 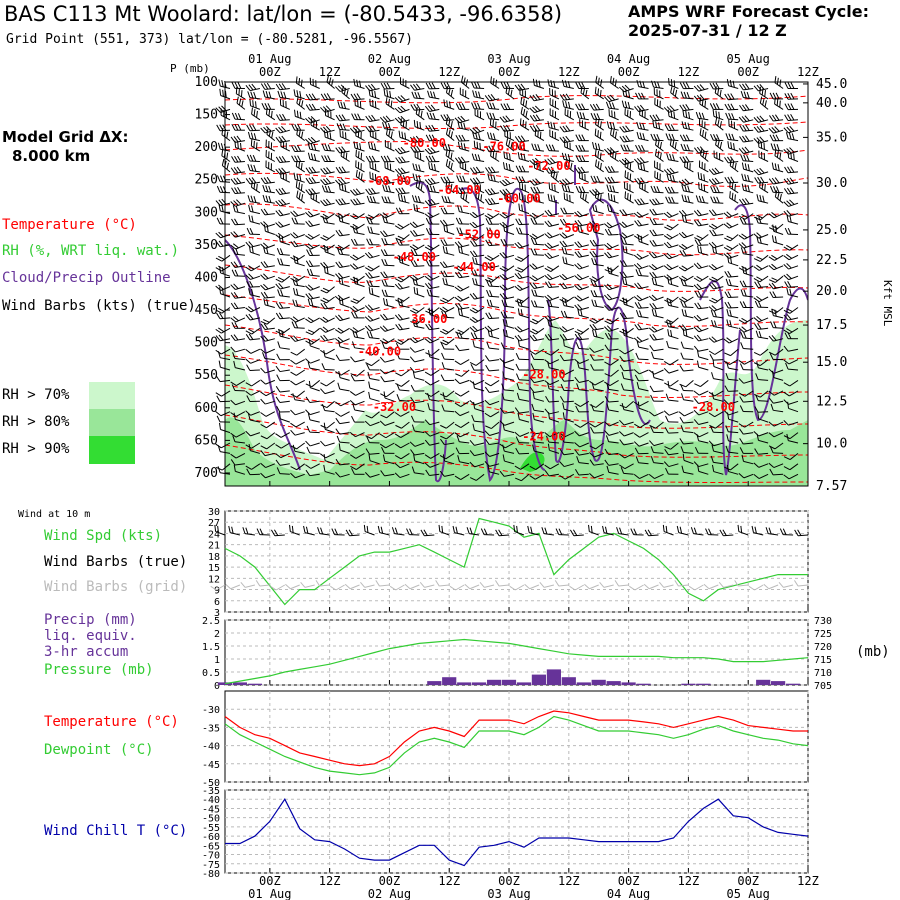 What do you see at coordinates (69, 225) in the screenshot?
I see `legend-temperature: Temperature (°C)` at bounding box center [69, 225].